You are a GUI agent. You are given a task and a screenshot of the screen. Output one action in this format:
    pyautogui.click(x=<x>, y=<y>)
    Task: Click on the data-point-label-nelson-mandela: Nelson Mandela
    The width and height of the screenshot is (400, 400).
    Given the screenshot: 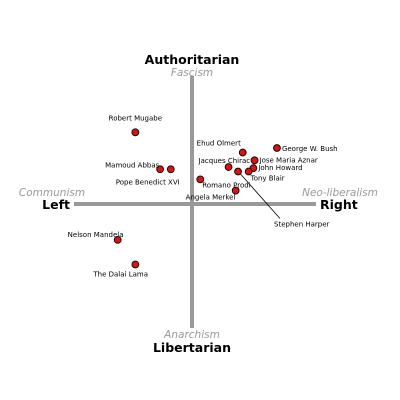 What is the action you would take?
    pyautogui.click(x=96, y=235)
    